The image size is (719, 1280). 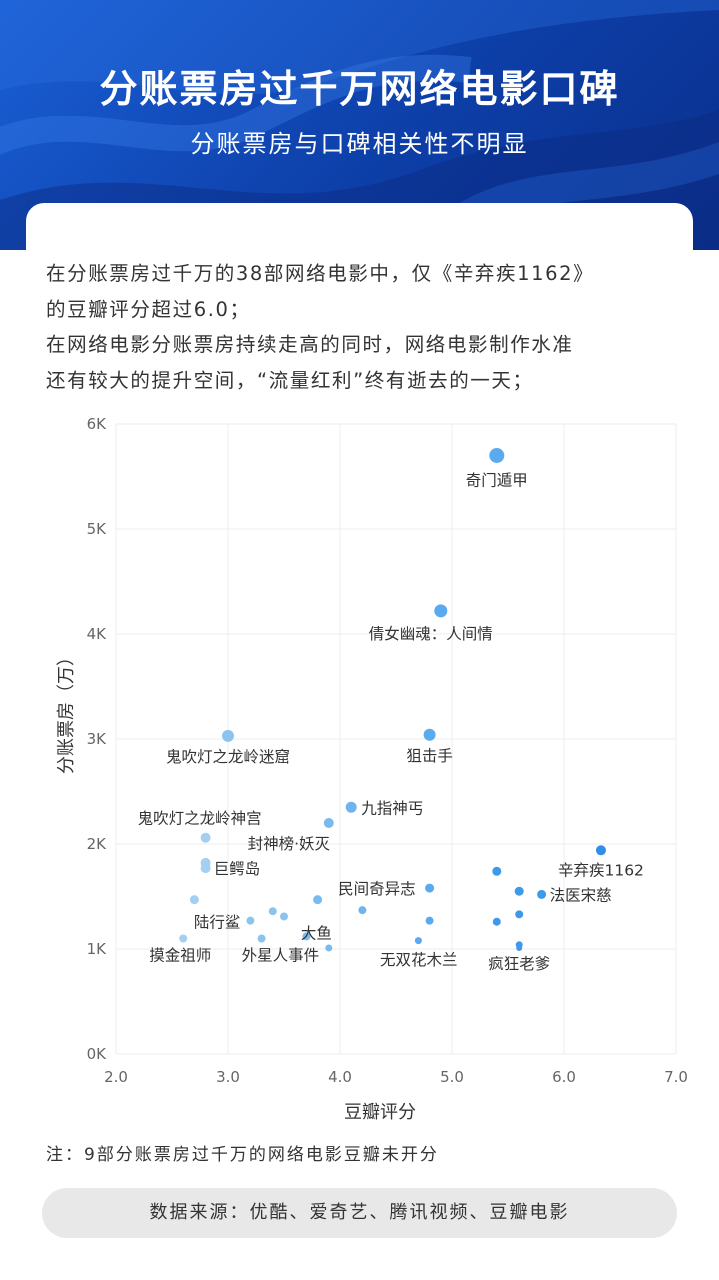 What do you see at coordinates (359, 1213) in the screenshot?
I see `data-source-pill: 数据来源：优酷、爱奇艺、腾讯视频、豆瓣电影` at bounding box center [359, 1213].